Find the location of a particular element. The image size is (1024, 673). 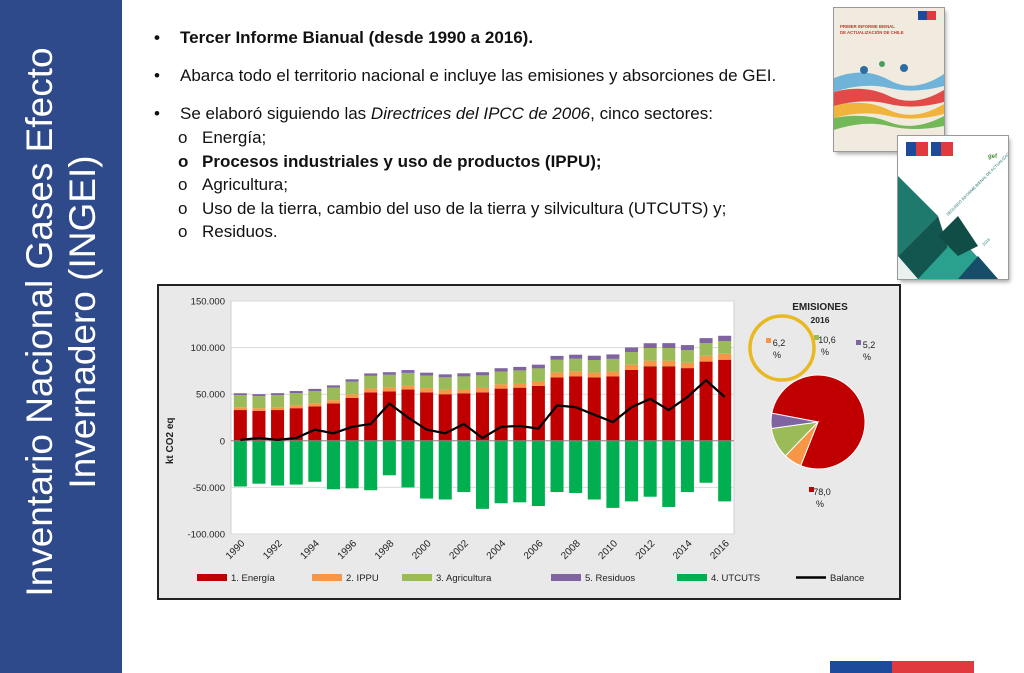

legend-label-energia: 1. Energía is located at coordinates (253, 578).